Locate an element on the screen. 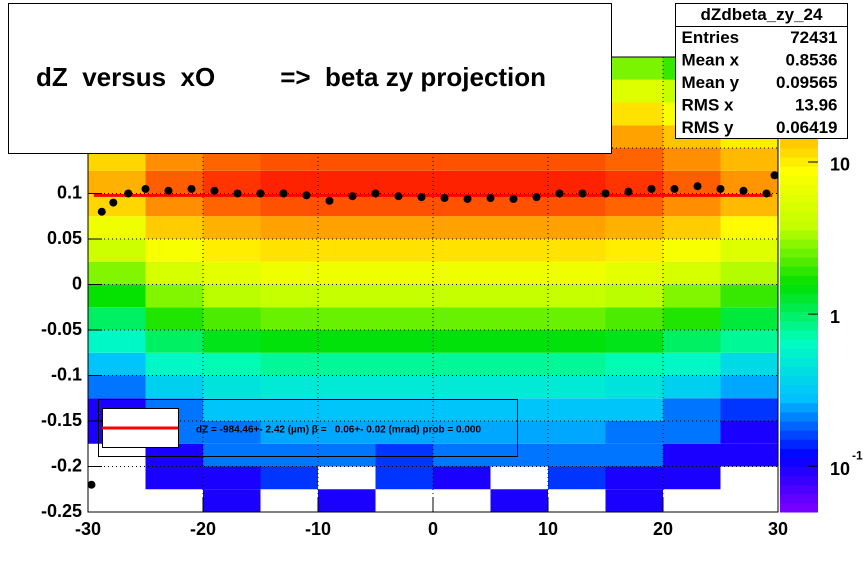 The height and width of the screenshot is (571, 863). stats-value: 0.06419 is located at coordinates (806, 127).